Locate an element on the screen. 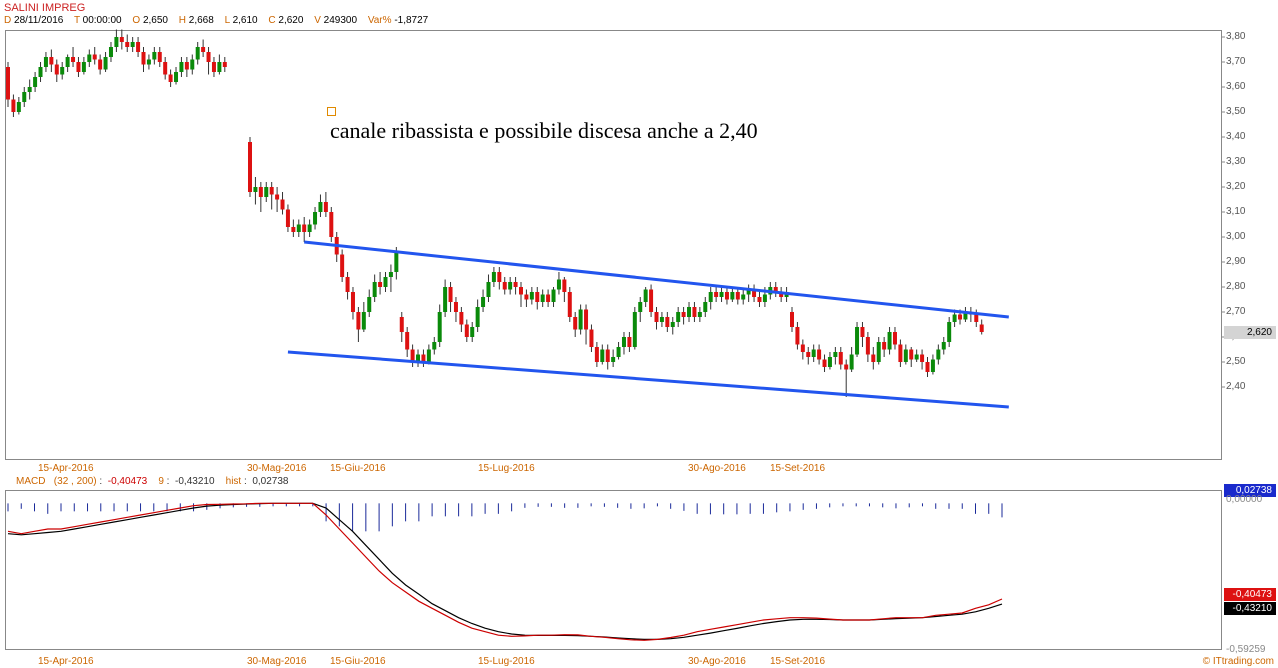 This screenshot has width=1278, height=668. y-tick-label: 3,50 is located at coordinates (1236, 111).